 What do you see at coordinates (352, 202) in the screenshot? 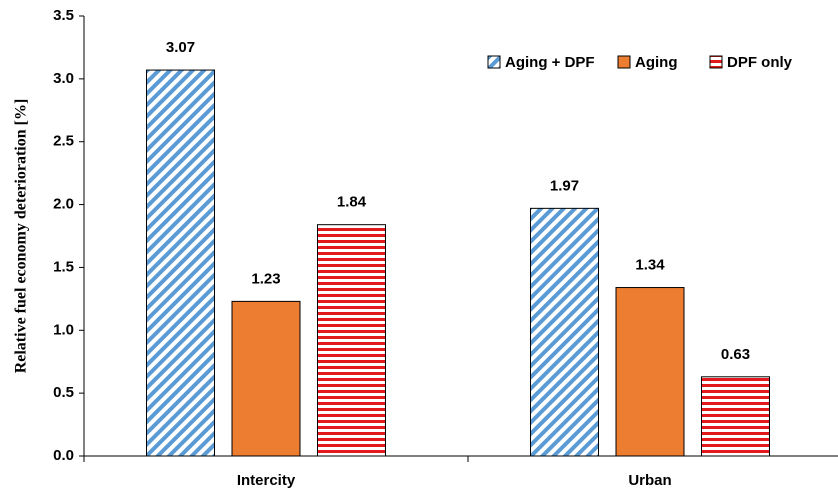
I see `value-label: 1.84` at bounding box center [352, 202].